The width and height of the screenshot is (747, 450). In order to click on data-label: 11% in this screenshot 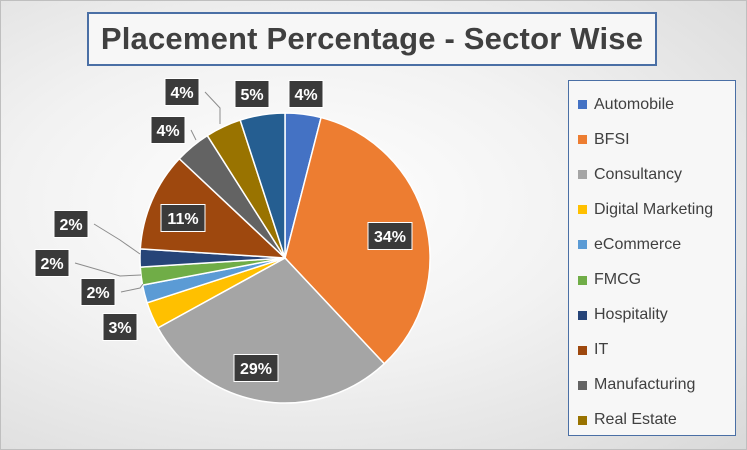, I will do `click(182, 219)`.